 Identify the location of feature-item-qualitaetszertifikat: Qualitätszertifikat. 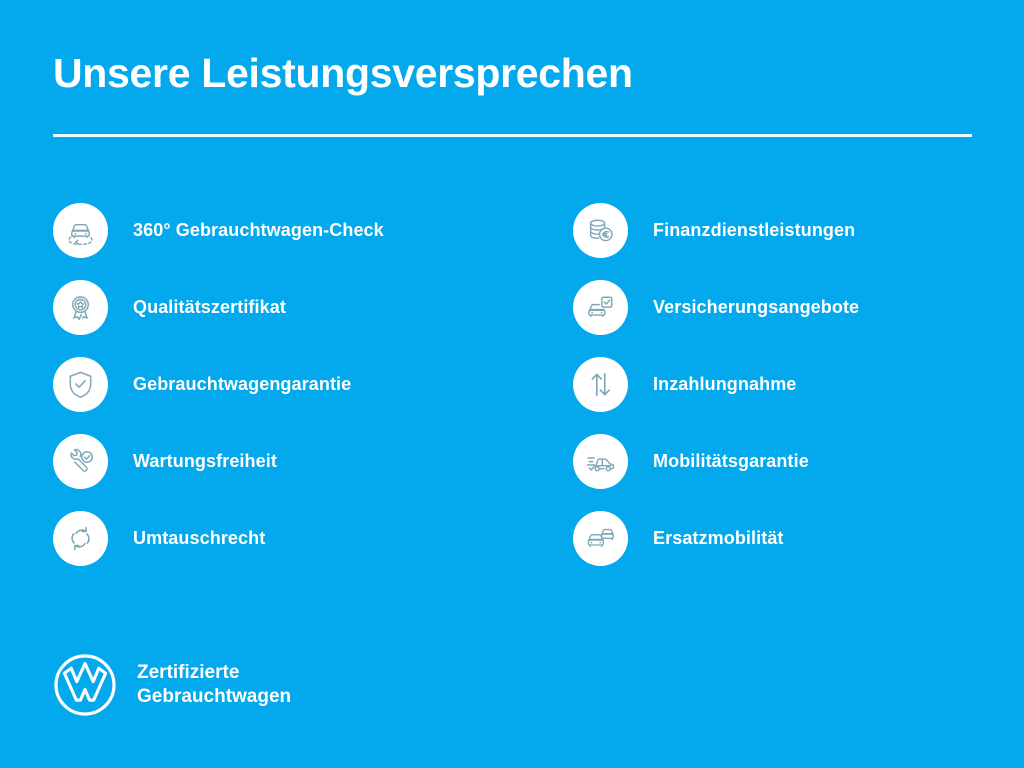
(313, 307).